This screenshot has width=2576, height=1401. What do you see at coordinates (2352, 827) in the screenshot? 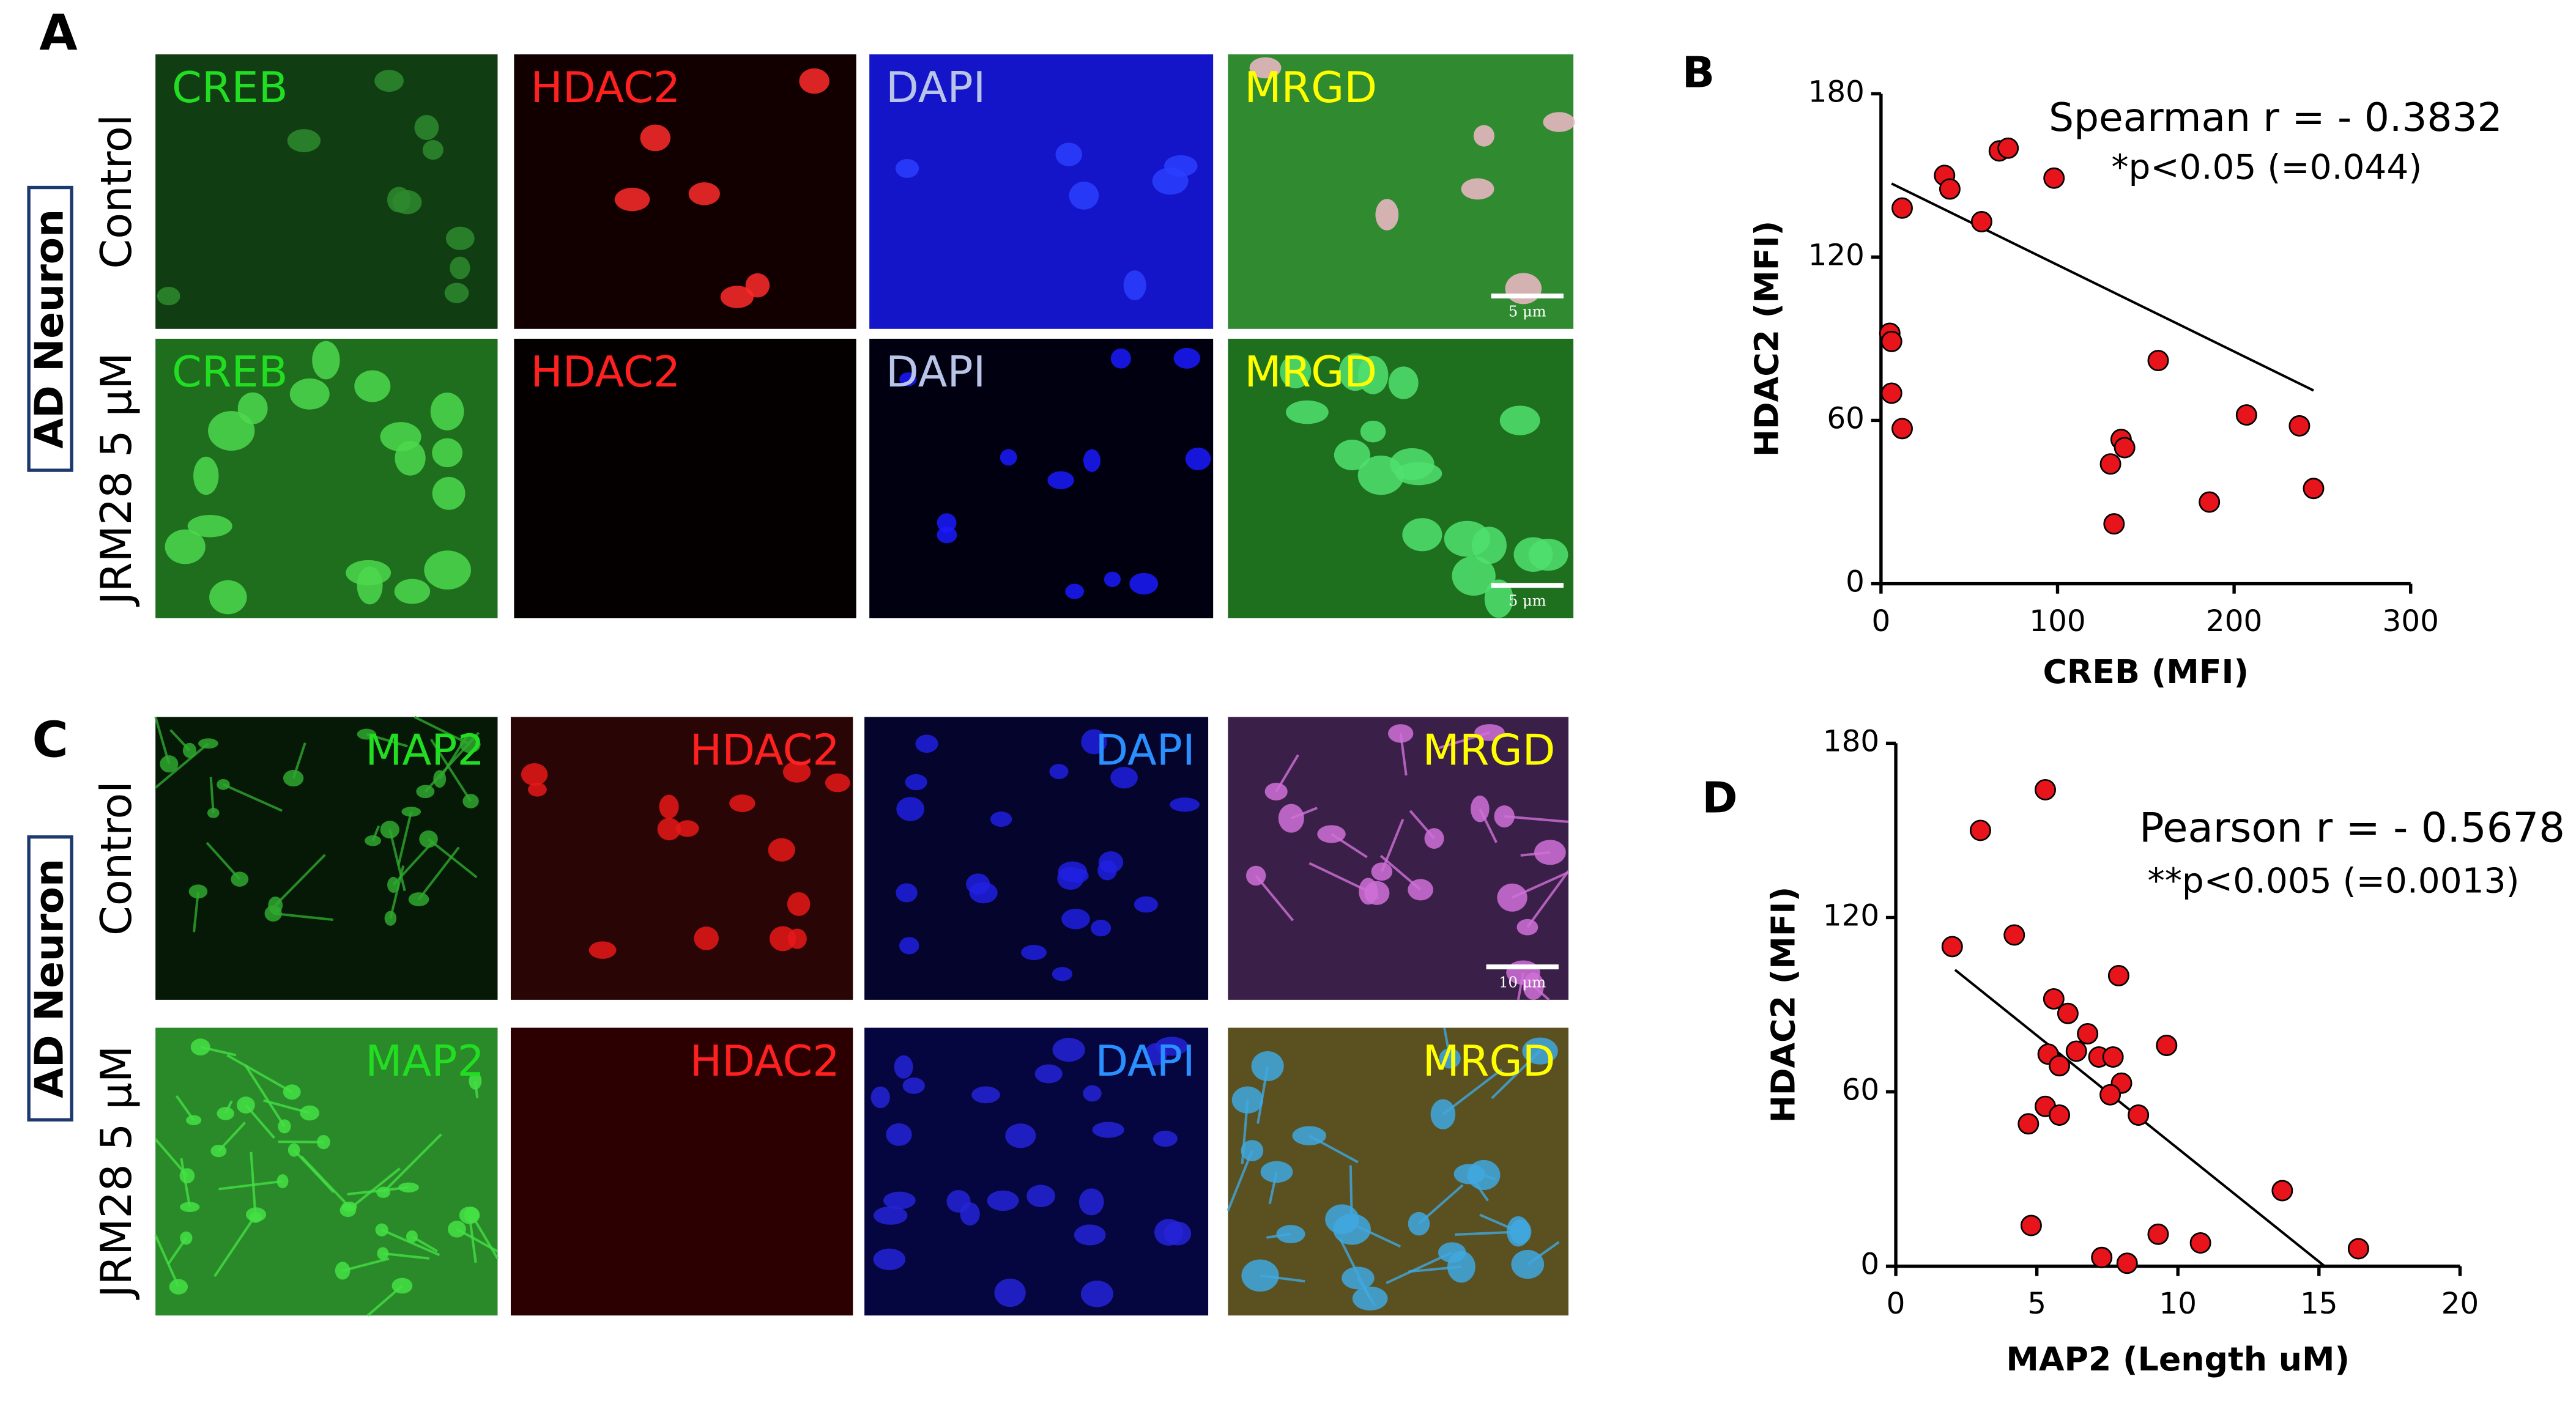
I see `annotation: Pearson r = - 0.5678` at bounding box center [2352, 827].